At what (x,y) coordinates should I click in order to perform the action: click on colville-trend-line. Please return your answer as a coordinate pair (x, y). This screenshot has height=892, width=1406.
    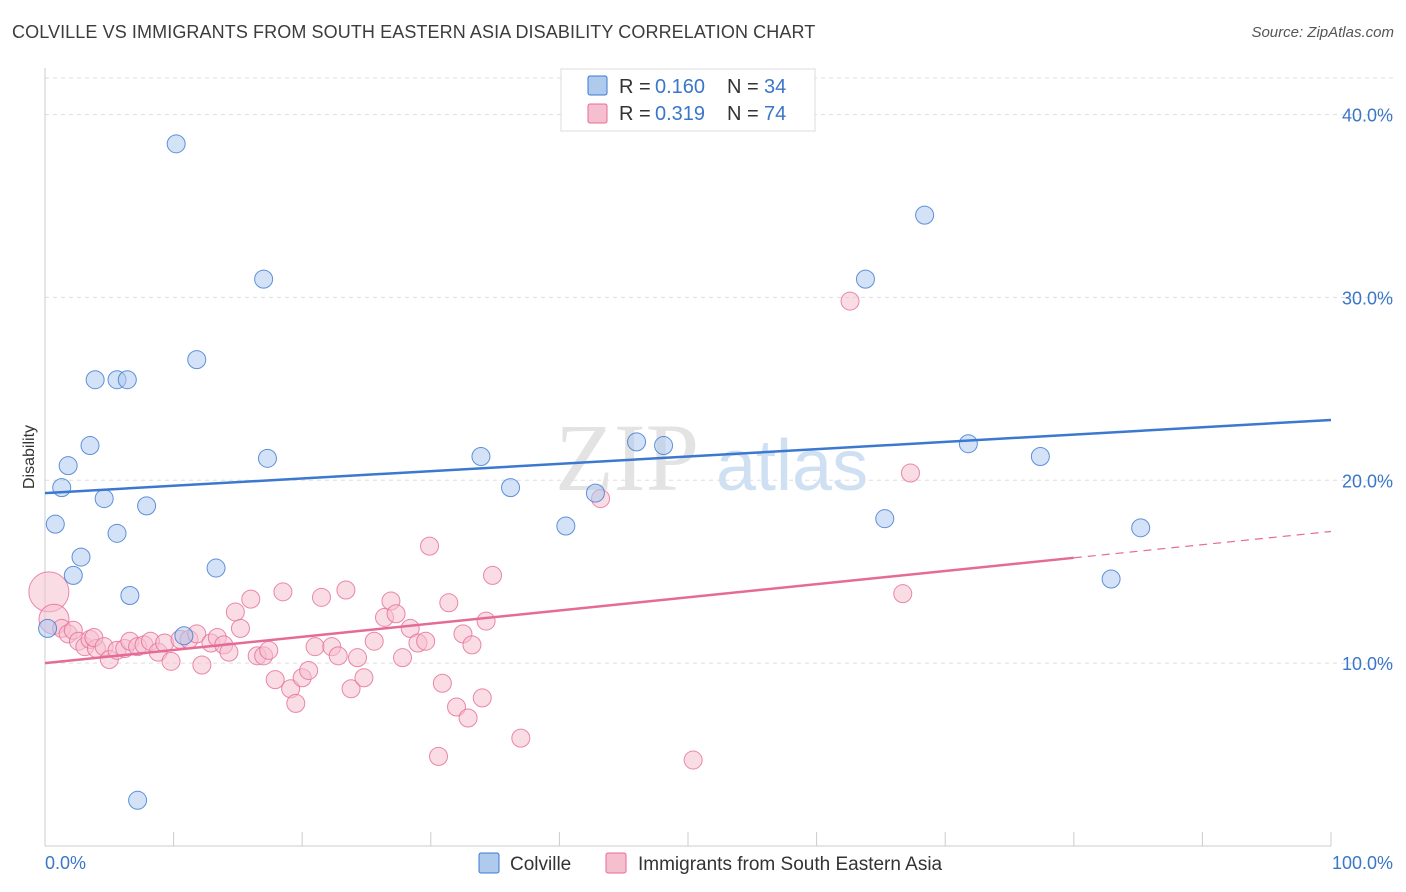
    Looking at the image, I should click on (688, 456).